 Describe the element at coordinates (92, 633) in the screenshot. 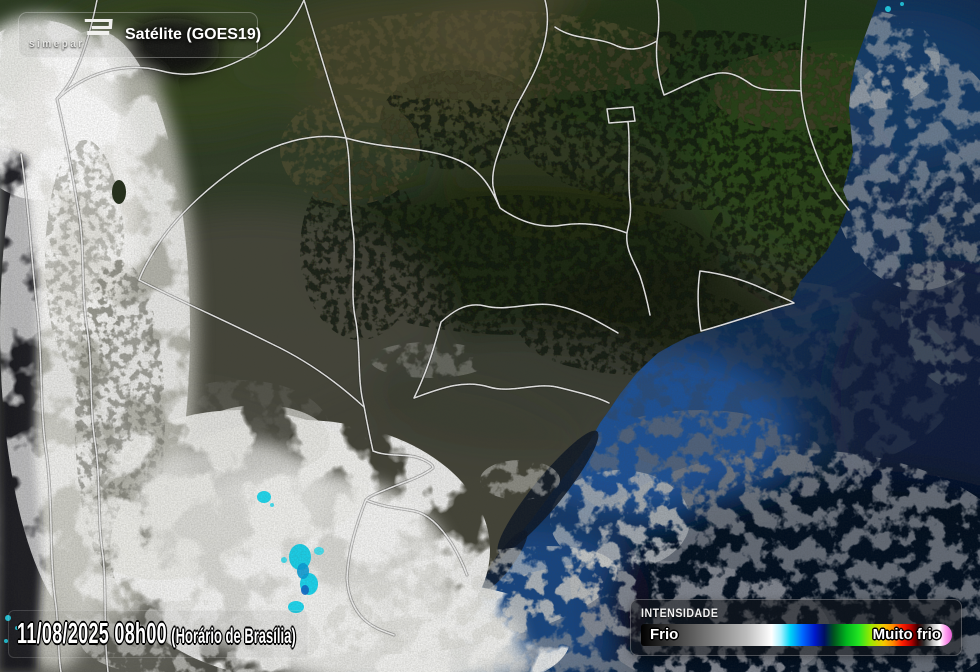

I see `timestamp-datetime: 11/08/2025 08h00` at that location.